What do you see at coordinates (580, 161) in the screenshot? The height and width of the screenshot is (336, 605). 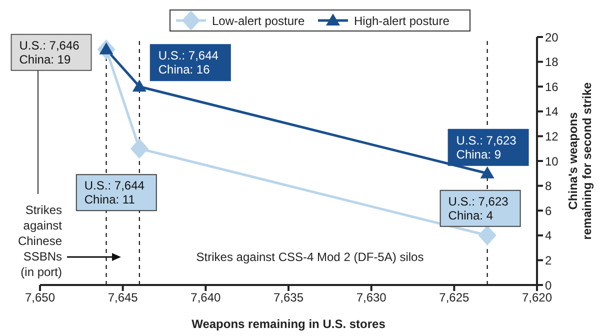 I see `y-axis-title: China's weapons remaining for second strike` at bounding box center [580, 161].